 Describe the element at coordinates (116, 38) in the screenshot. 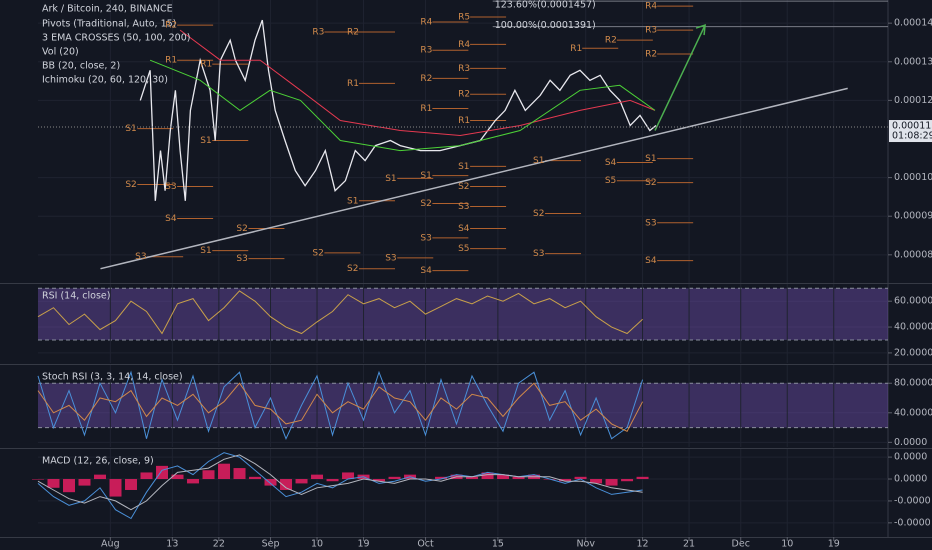

I see `indicator-label: 3 EMA CROSSES (50, 100, 200)` at that location.